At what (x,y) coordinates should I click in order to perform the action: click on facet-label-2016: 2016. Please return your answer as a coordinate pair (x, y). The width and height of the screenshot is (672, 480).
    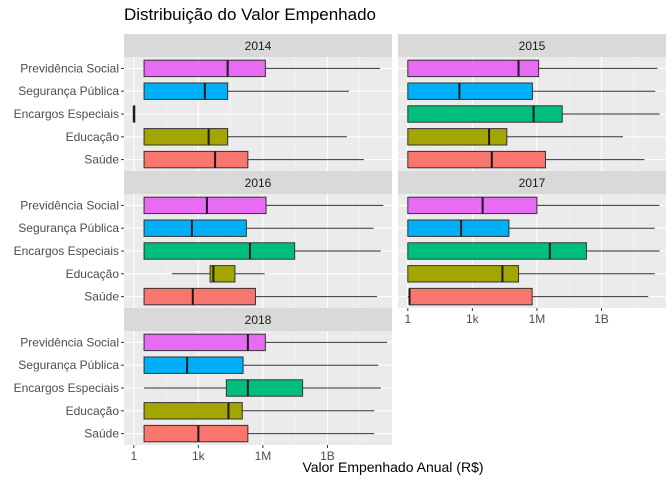
    Looking at the image, I should click on (258, 183).